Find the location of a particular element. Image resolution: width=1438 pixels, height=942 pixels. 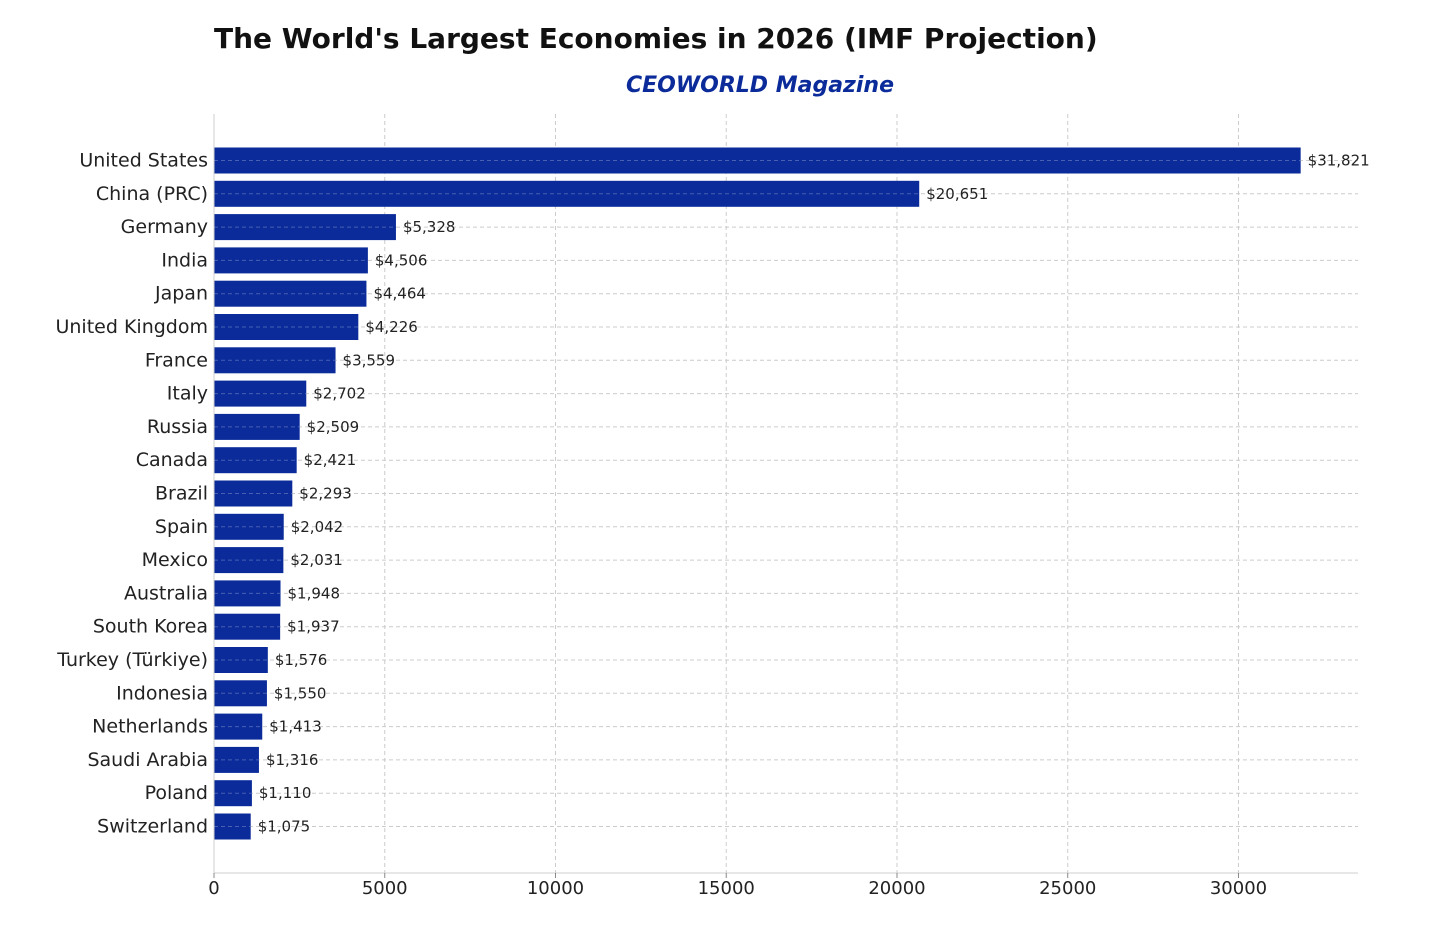

x-tick-label: 10000 is located at coordinates (555, 888).